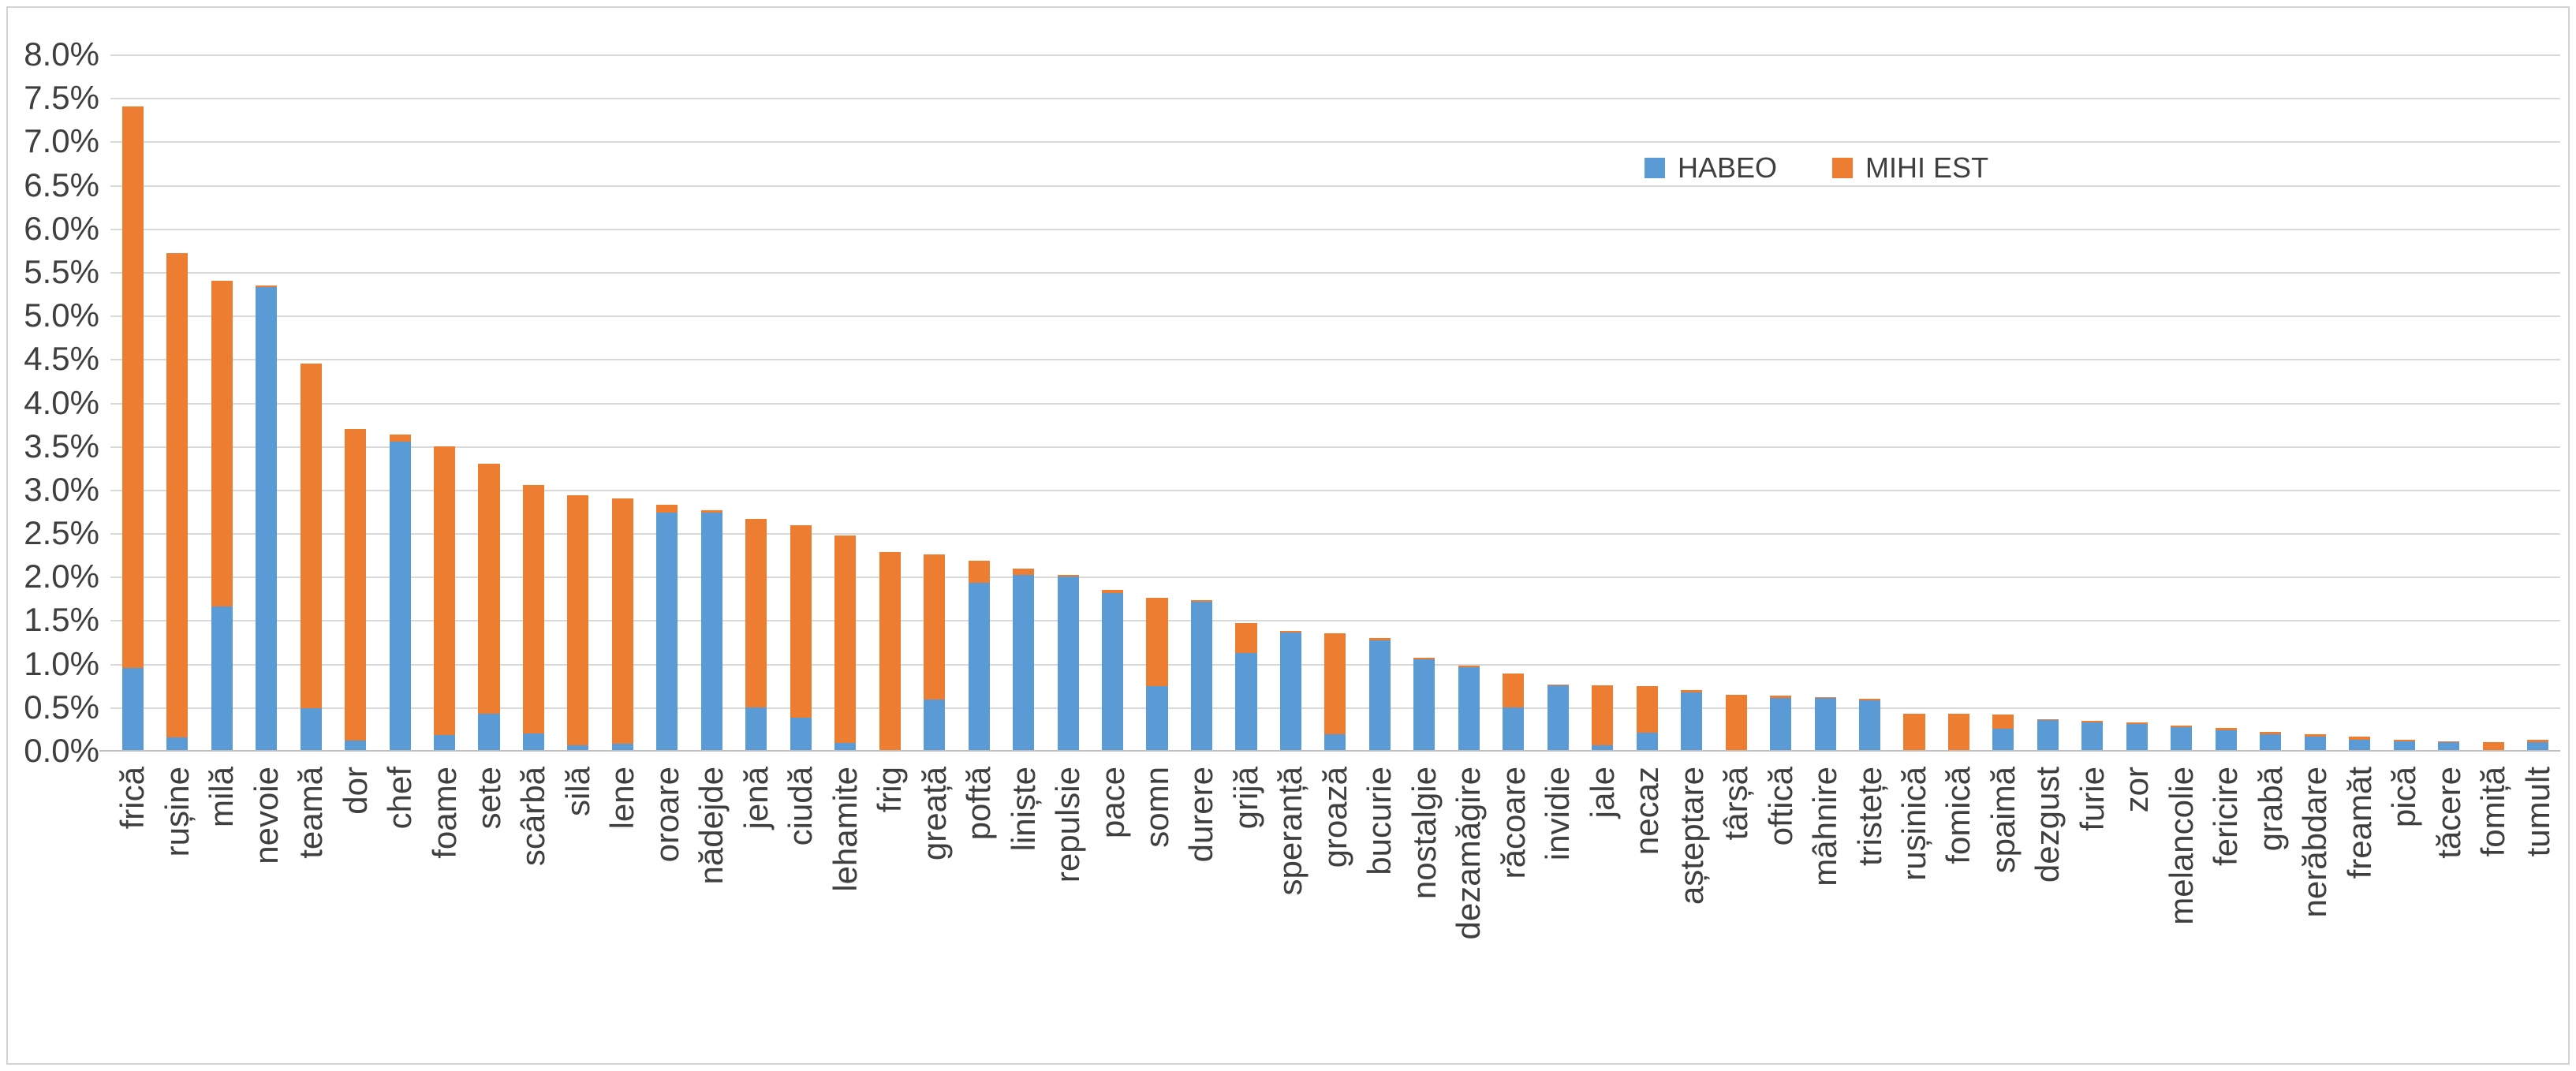  Describe the element at coordinates (1736, 804) in the screenshot. I see `x-axis-label: târșă` at that location.